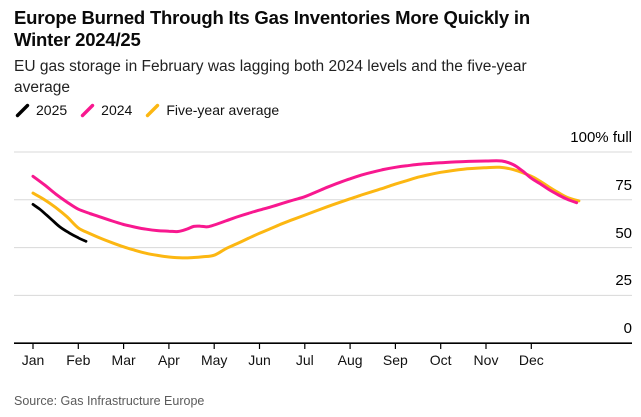  I want to click on x-tick-label-Dec: Dec, so click(531, 360).